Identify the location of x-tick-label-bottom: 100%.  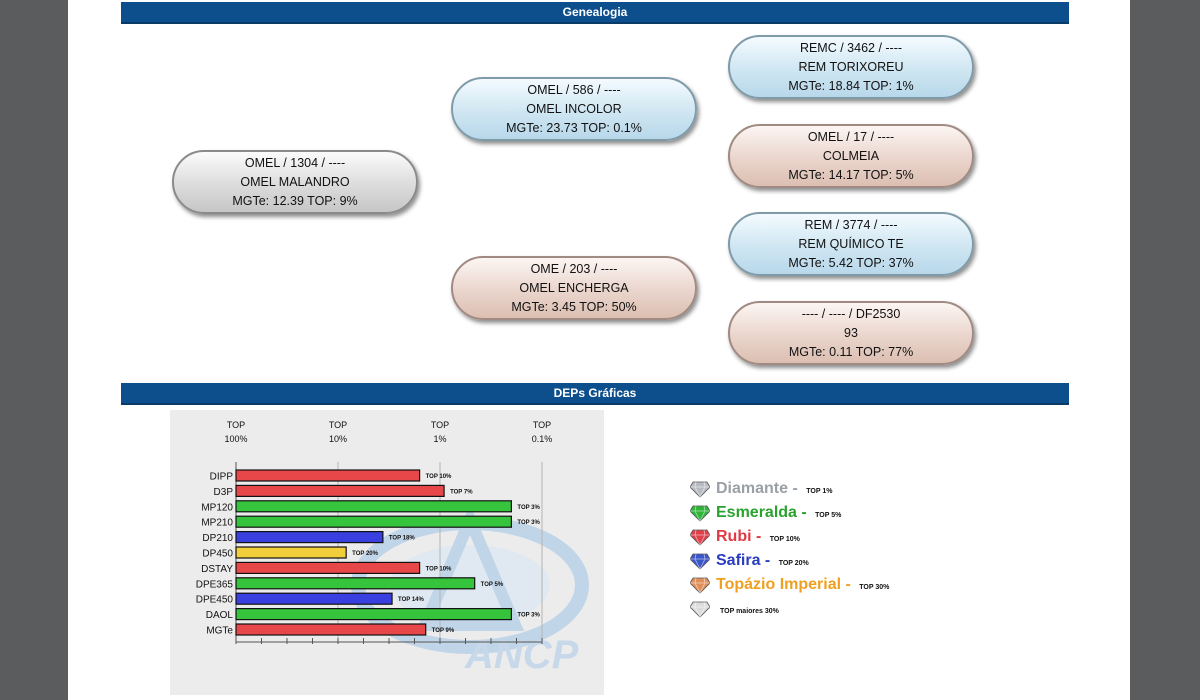
(235, 439).